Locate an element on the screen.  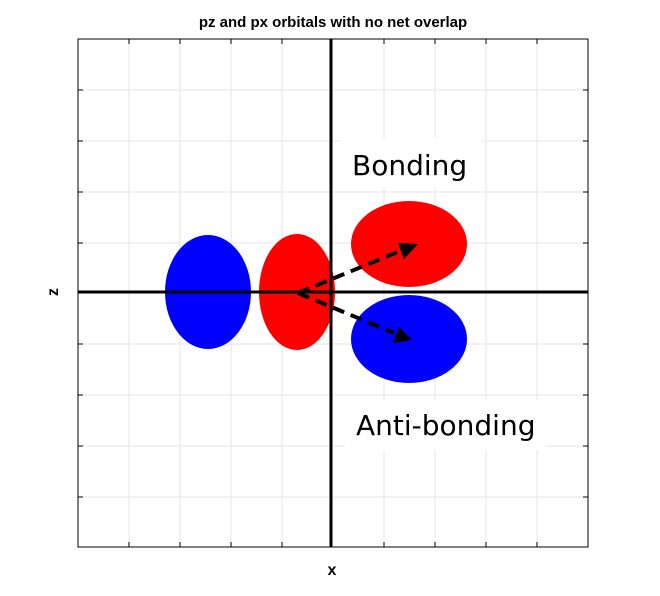
bonding-label: Bonding is located at coordinates (409, 165).